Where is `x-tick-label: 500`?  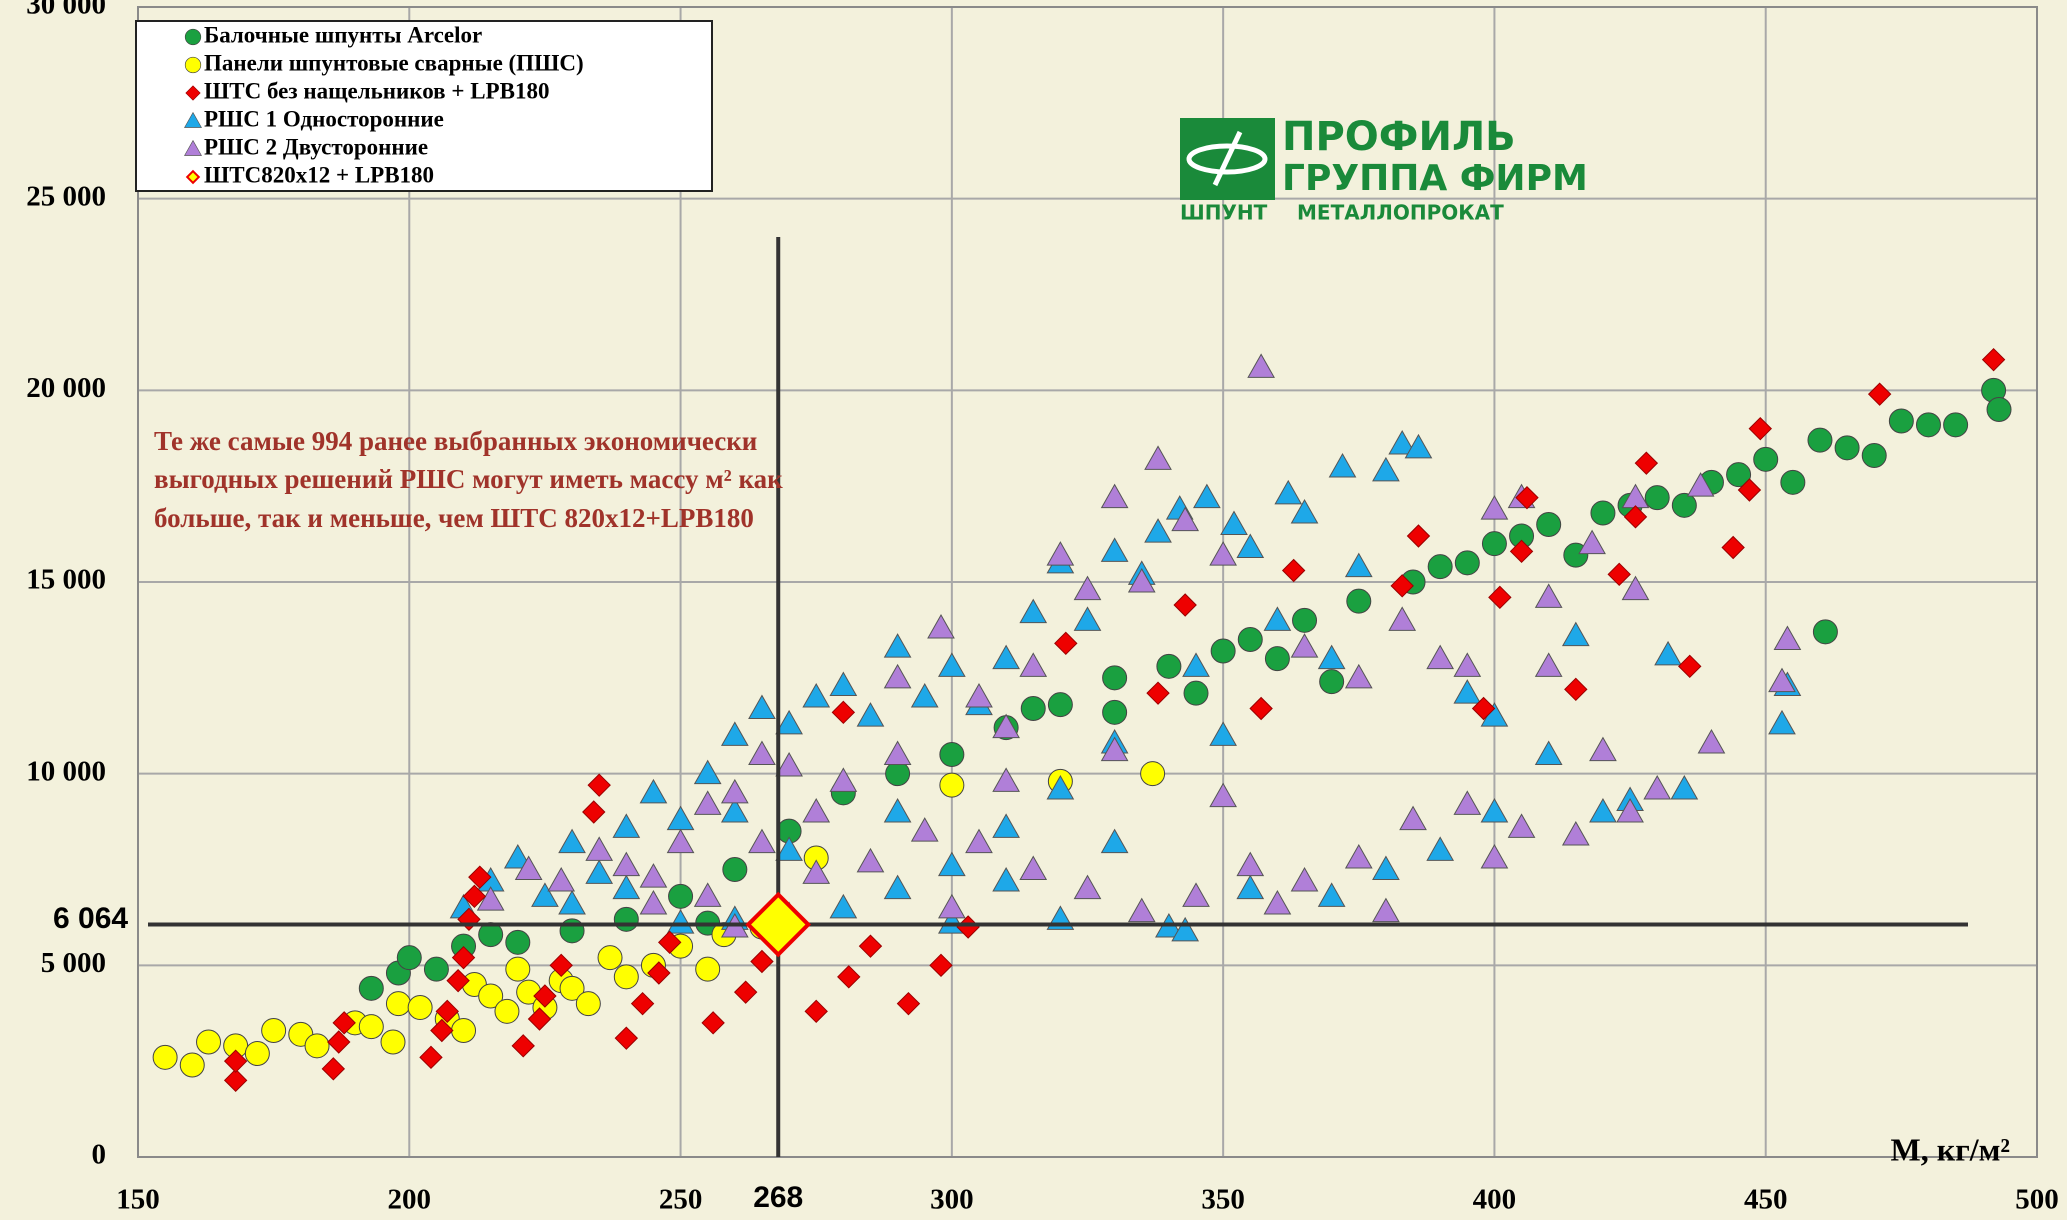
x-tick-label: 500 is located at coordinates (2037, 1200).